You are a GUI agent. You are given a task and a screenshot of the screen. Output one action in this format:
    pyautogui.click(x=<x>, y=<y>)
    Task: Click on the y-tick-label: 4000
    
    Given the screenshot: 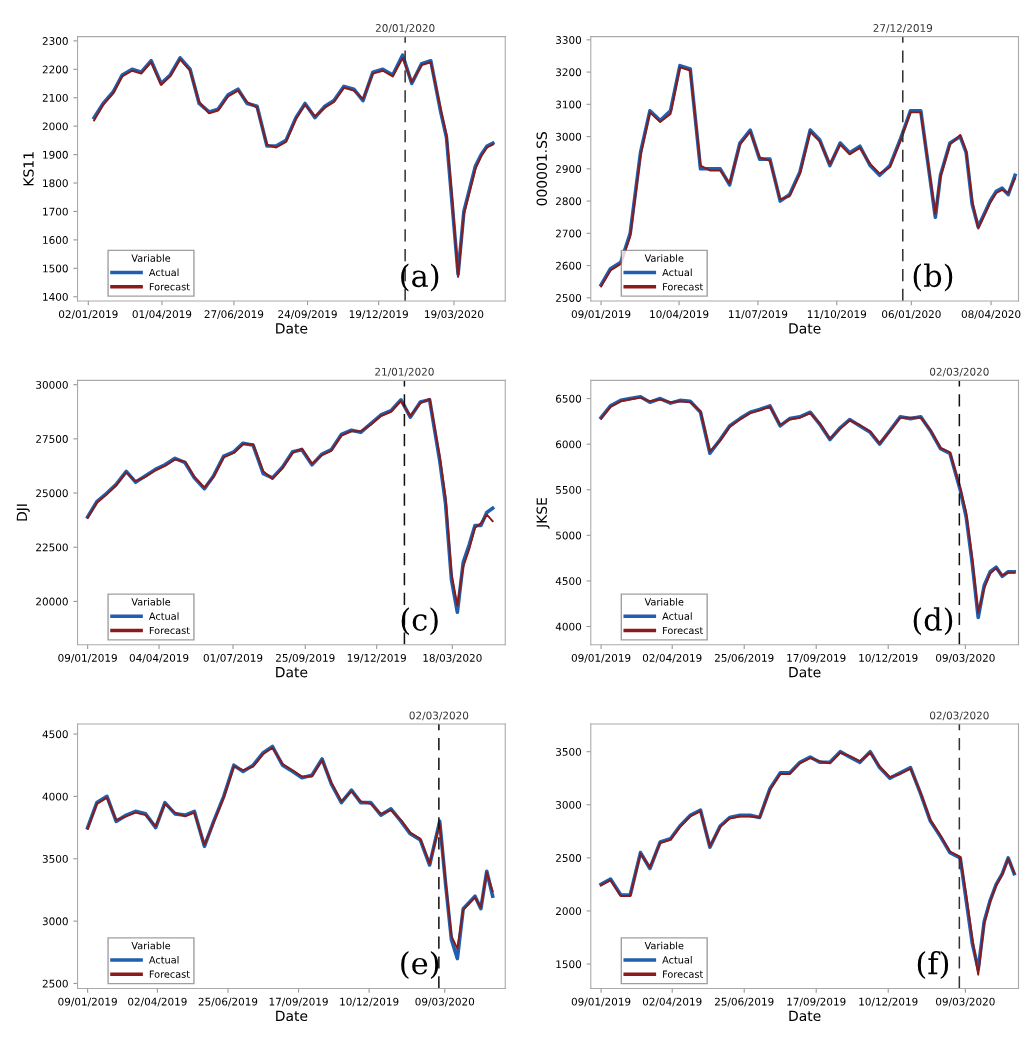 What is the action you would take?
    pyautogui.click(x=568, y=626)
    